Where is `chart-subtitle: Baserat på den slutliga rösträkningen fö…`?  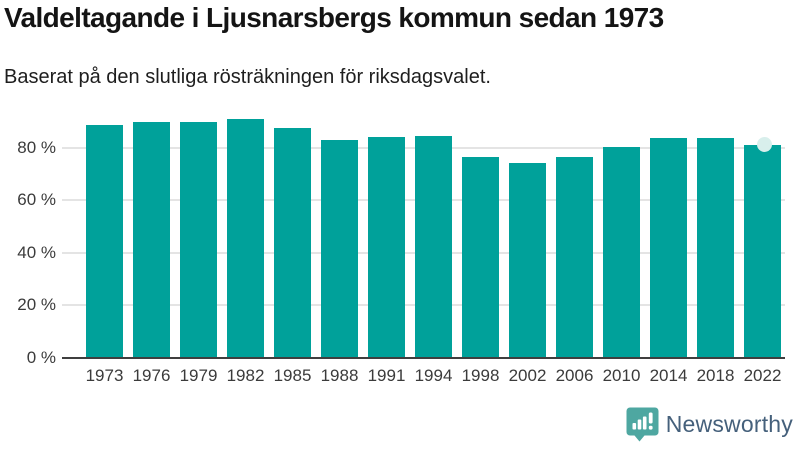
chart-subtitle: Baserat på den slutliga rösträkningen fö… is located at coordinates (247, 77).